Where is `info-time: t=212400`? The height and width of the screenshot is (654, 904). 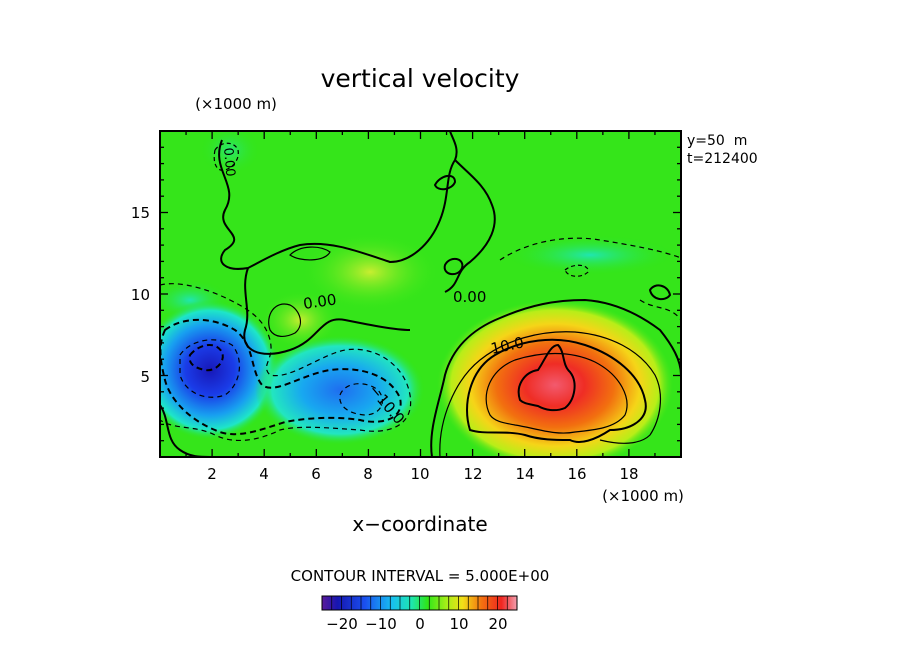
info-time: t=212400 is located at coordinates (722, 159).